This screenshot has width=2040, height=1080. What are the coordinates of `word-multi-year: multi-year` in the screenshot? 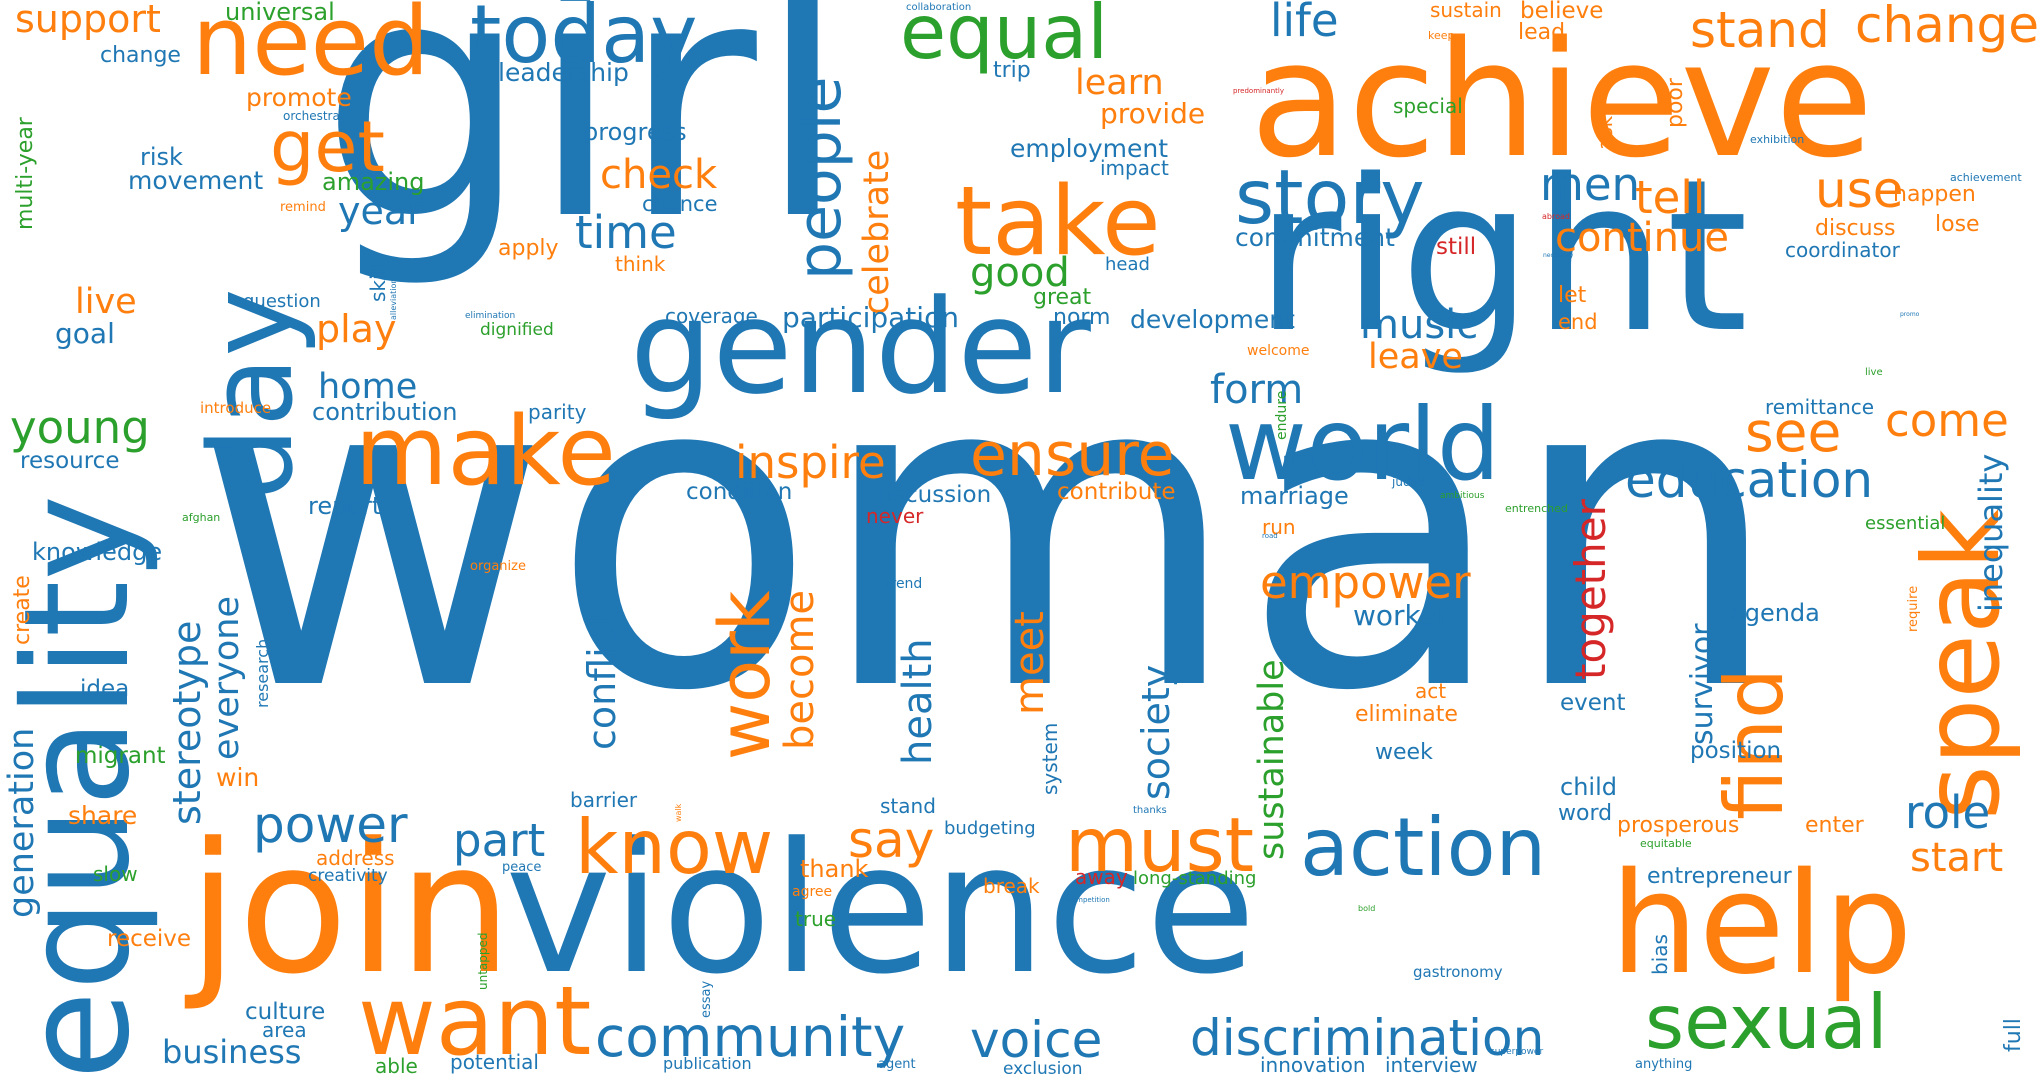 It's located at (25, 173).